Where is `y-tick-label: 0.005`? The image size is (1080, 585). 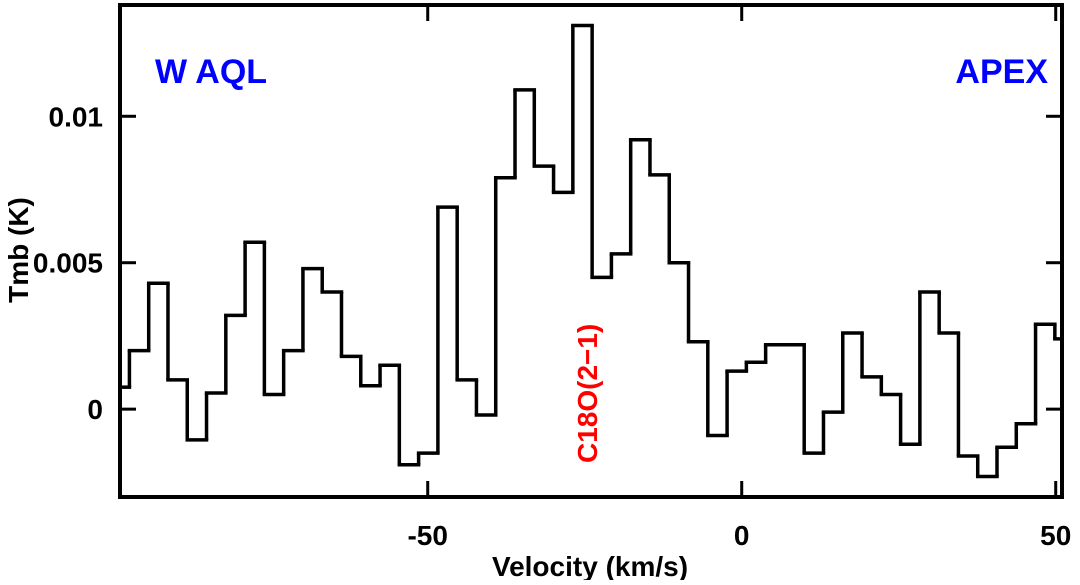
y-tick-label: 0.005 is located at coordinates (68, 263).